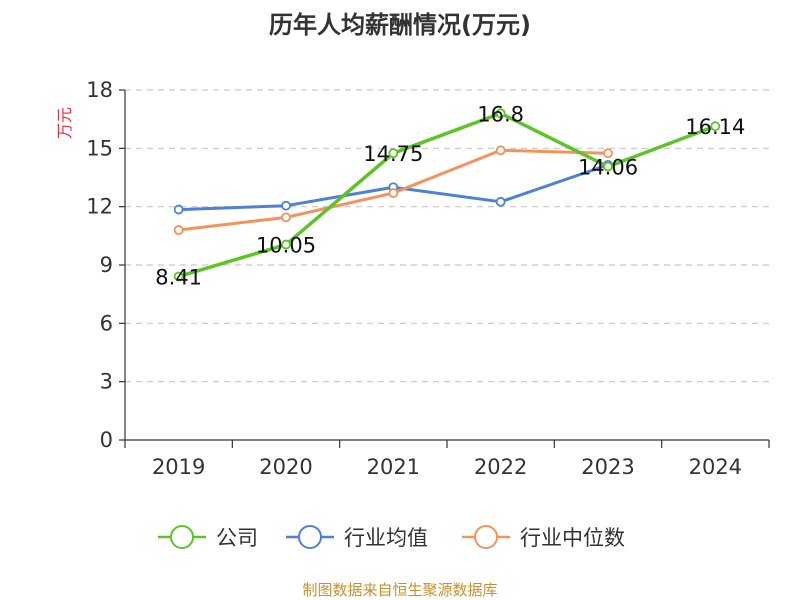 The height and width of the screenshot is (600, 800). I want to click on y-tick-label: 15, so click(99, 148).